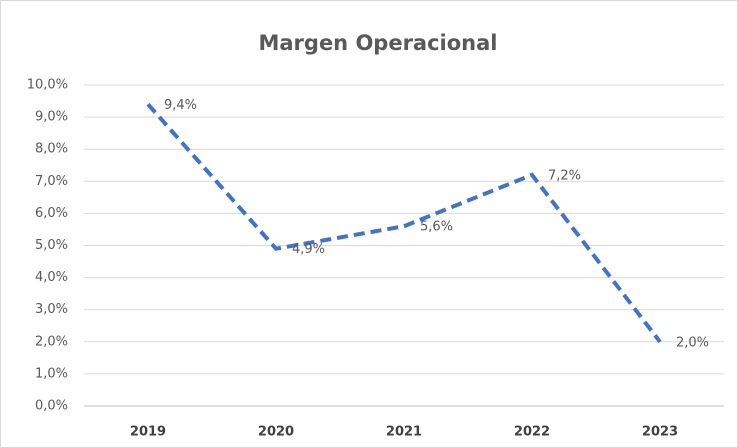  What do you see at coordinates (51, 181) in the screenshot?
I see `y-tick-label: 7,0%` at bounding box center [51, 181].